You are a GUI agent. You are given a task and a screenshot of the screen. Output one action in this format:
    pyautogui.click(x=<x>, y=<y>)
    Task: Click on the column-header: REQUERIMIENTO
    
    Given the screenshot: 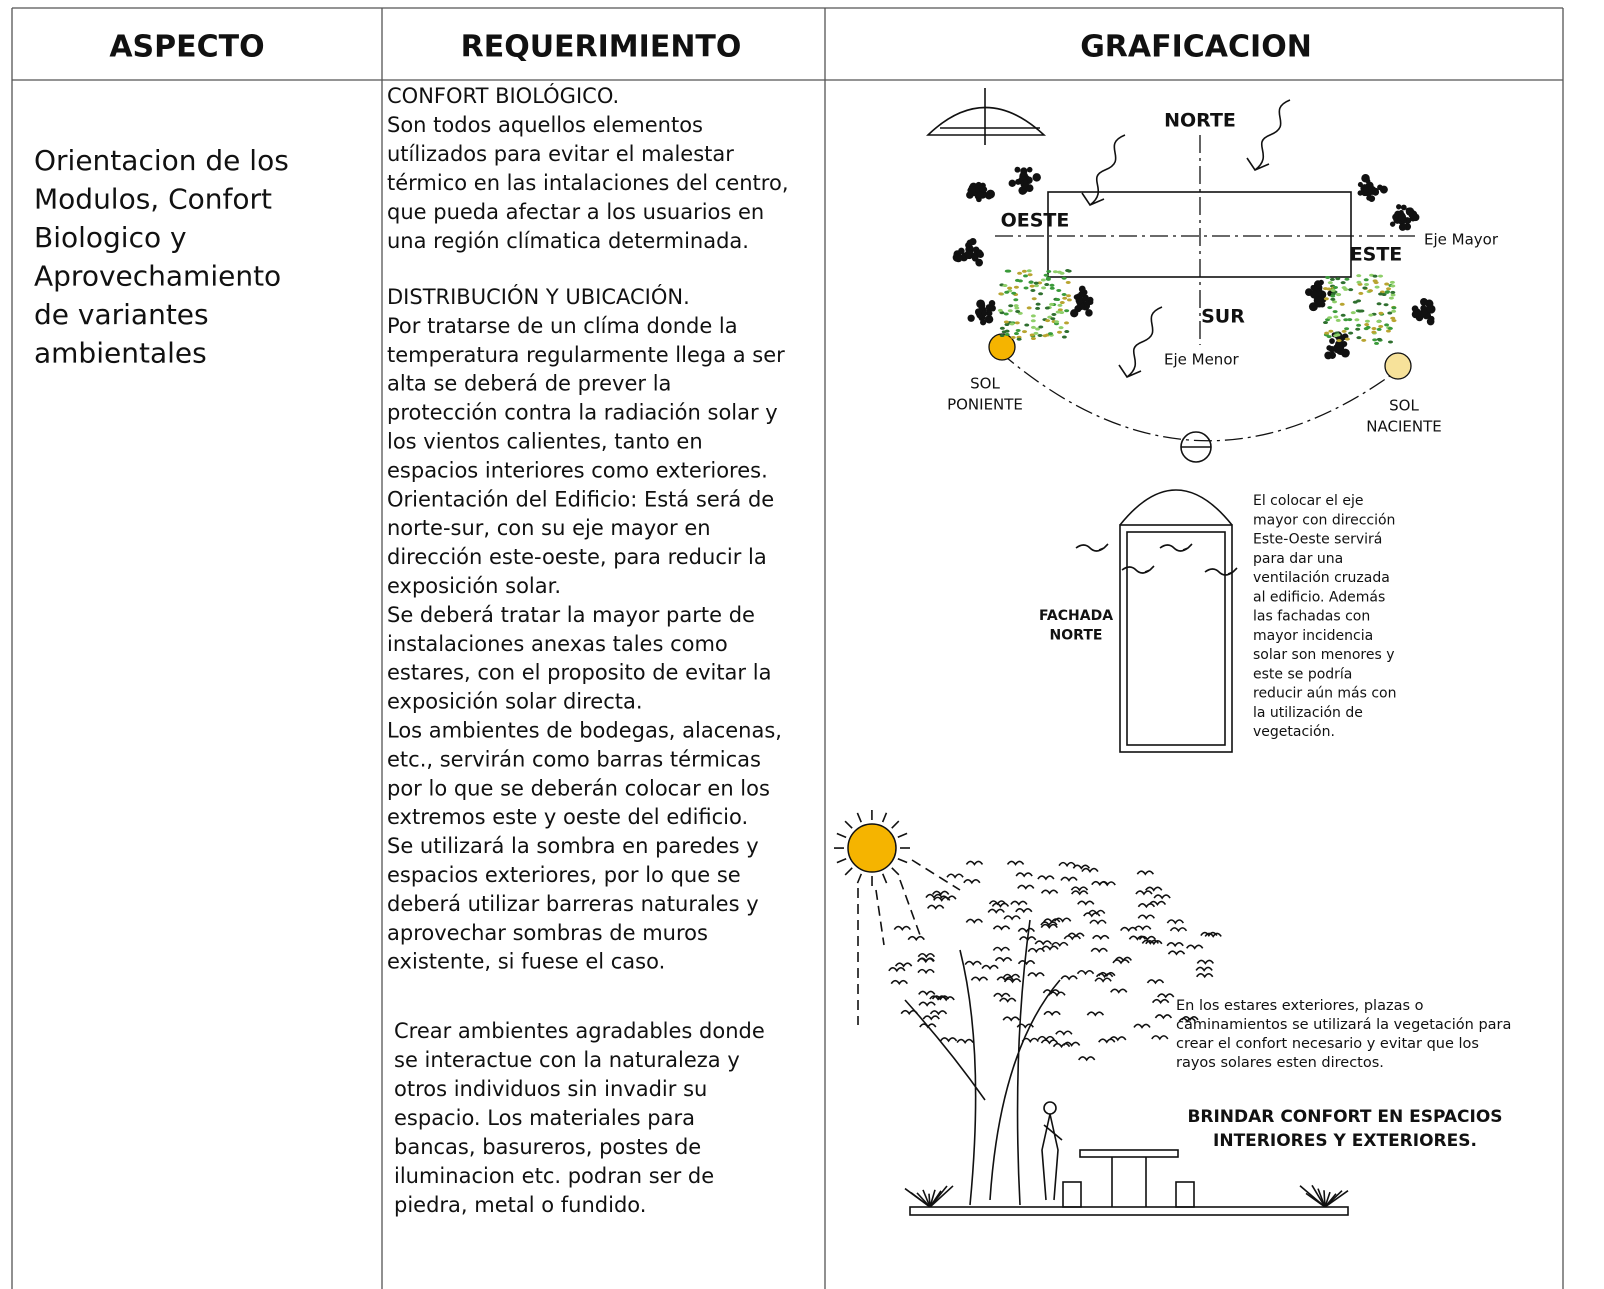 What is the action you would take?
    pyautogui.click(x=601, y=47)
    